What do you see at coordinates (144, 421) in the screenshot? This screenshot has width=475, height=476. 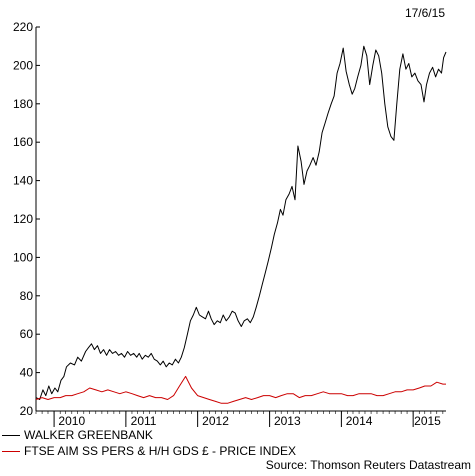 I see `x-tick-label: 2011` at bounding box center [144, 421].